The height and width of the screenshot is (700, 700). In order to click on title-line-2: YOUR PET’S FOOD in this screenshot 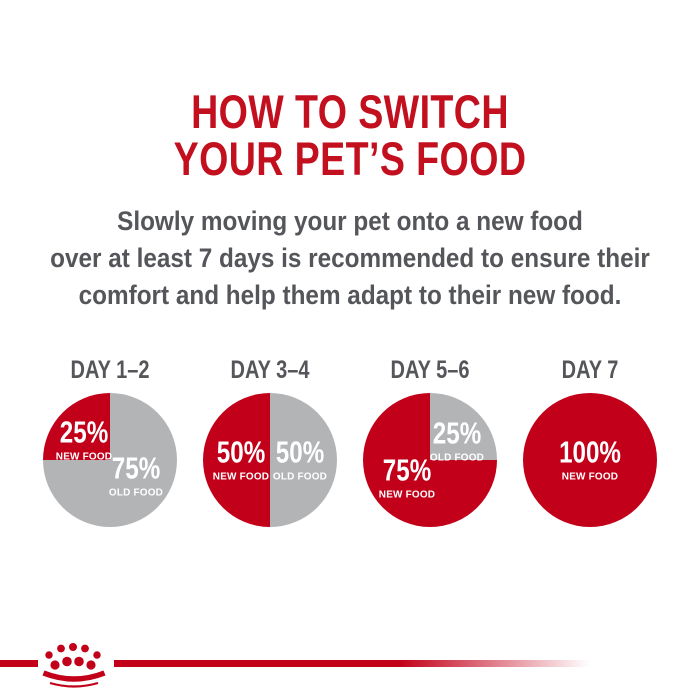, I will do `click(350, 158)`.